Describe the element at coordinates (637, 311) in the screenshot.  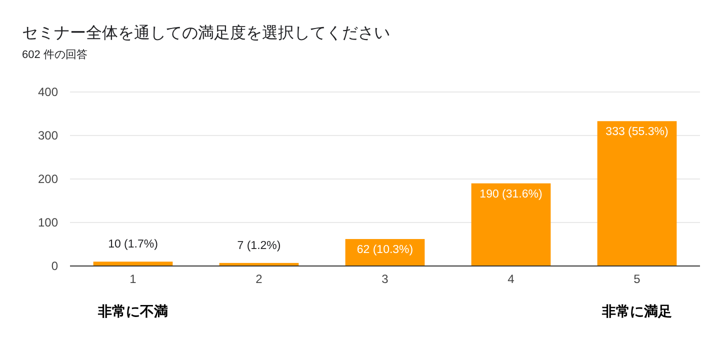
I see `annotation: 非常に満足` at that location.